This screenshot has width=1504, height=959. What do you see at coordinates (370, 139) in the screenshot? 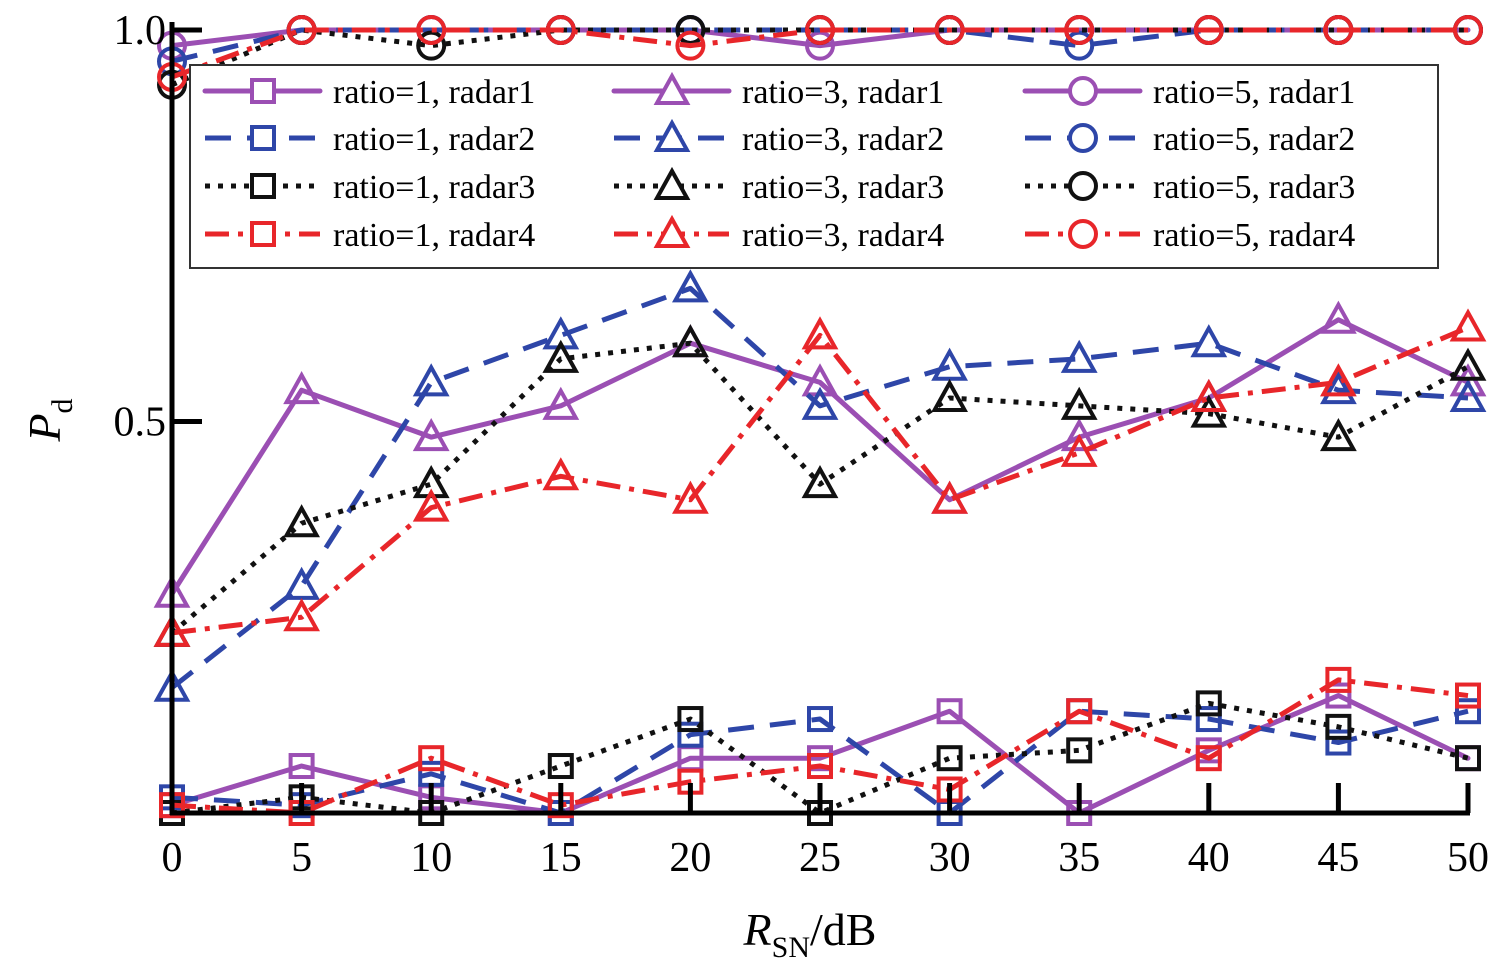
I see `legend-entry: ratio=1, radar2` at bounding box center [370, 139].